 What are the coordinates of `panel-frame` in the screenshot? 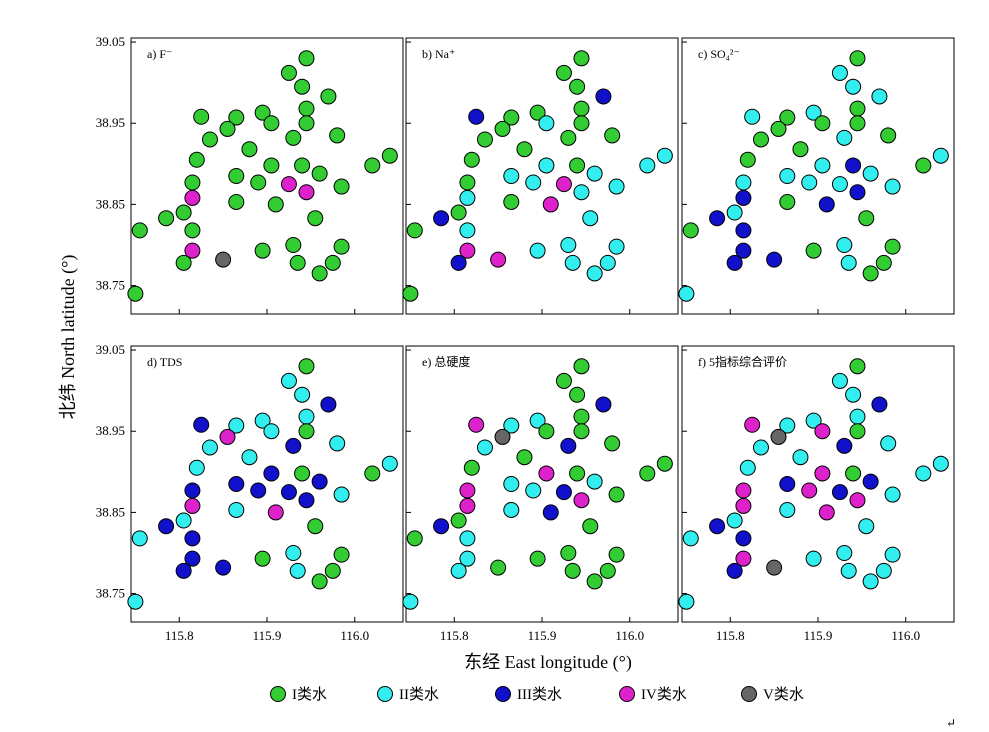 It's located at (267, 484).